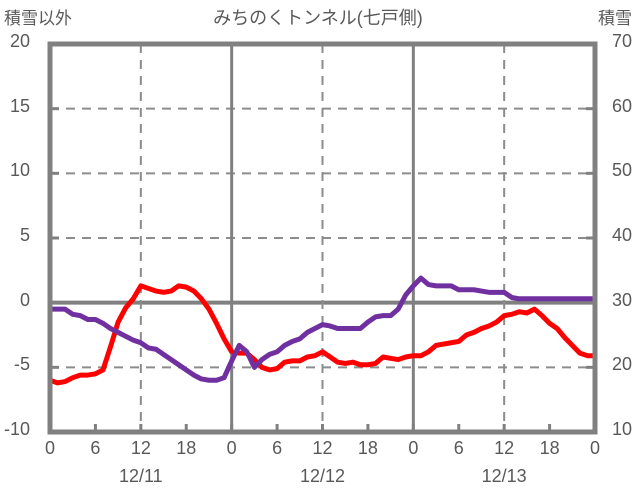  What do you see at coordinates (622, 170) in the screenshot?
I see `y-axis-right-tick-label: 50` at bounding box center [622, 170].